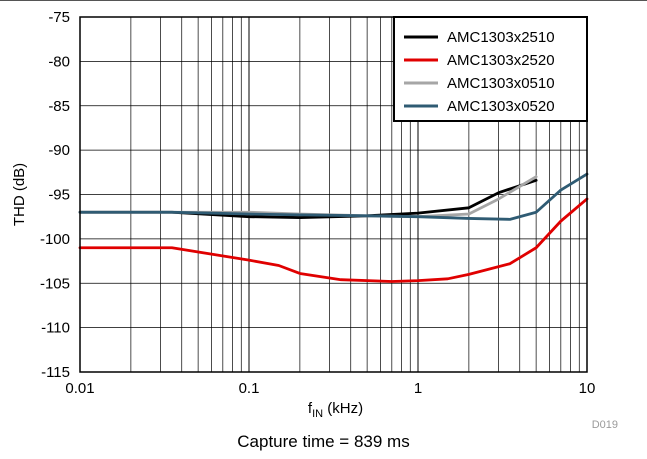  Describe the element at coordinates (55, 372) in the screenshot. I see `y-tick-label: -115` at that location.